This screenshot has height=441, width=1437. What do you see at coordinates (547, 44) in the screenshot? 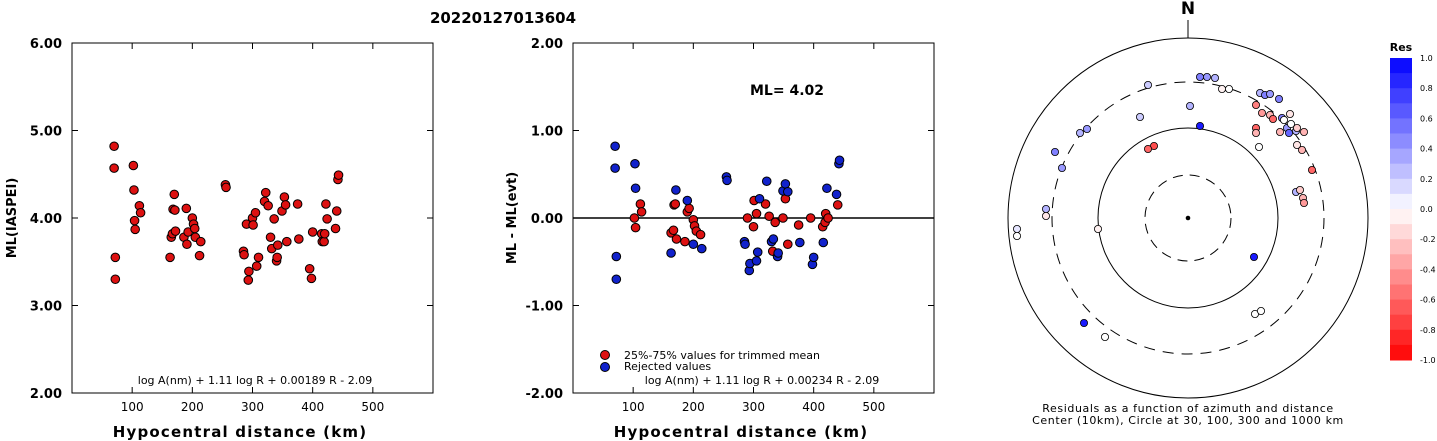
I see `residual-y-tick-label: 2.00` at bounding box center [547, 44].